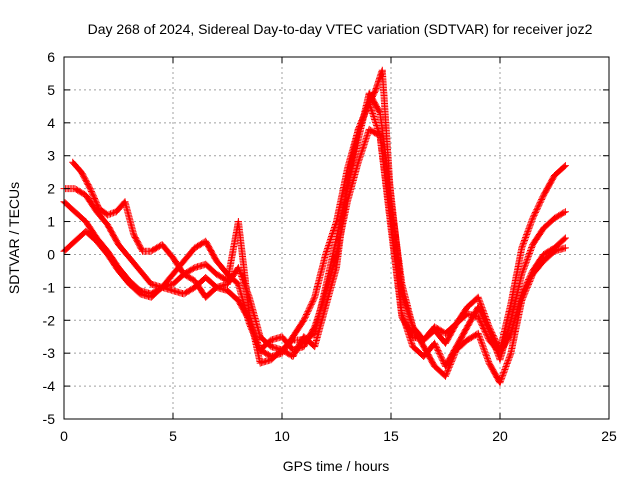 The height and width of the screenshot is (480, 640). I want to click on y-tick-label: 2, so click(51, 189).